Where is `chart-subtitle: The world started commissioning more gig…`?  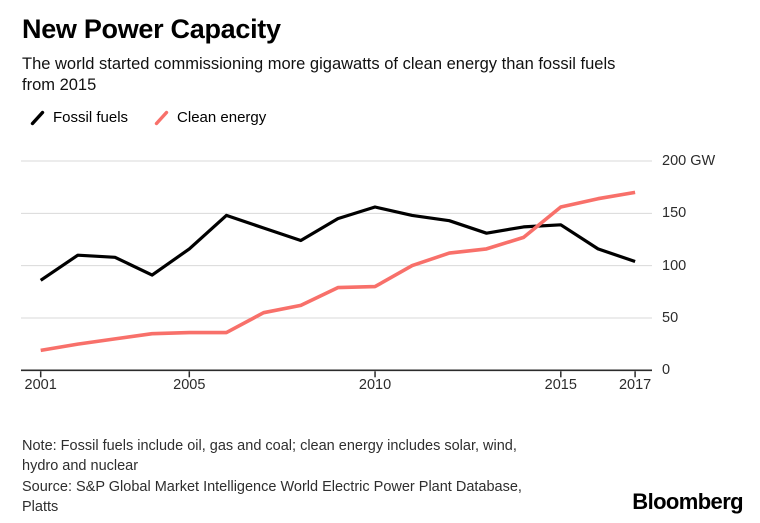 chart-subtitle: The world started commissioning more gig… is located at coordinates (319, 75).